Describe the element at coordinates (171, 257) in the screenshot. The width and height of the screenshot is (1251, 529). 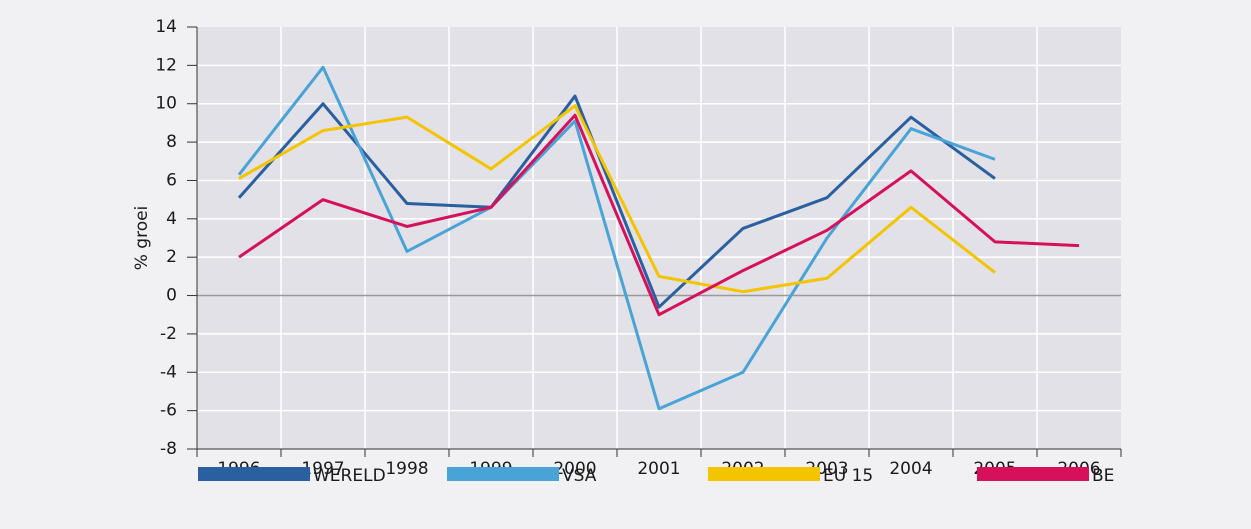
I see `y-tick-label: 2` at that location.